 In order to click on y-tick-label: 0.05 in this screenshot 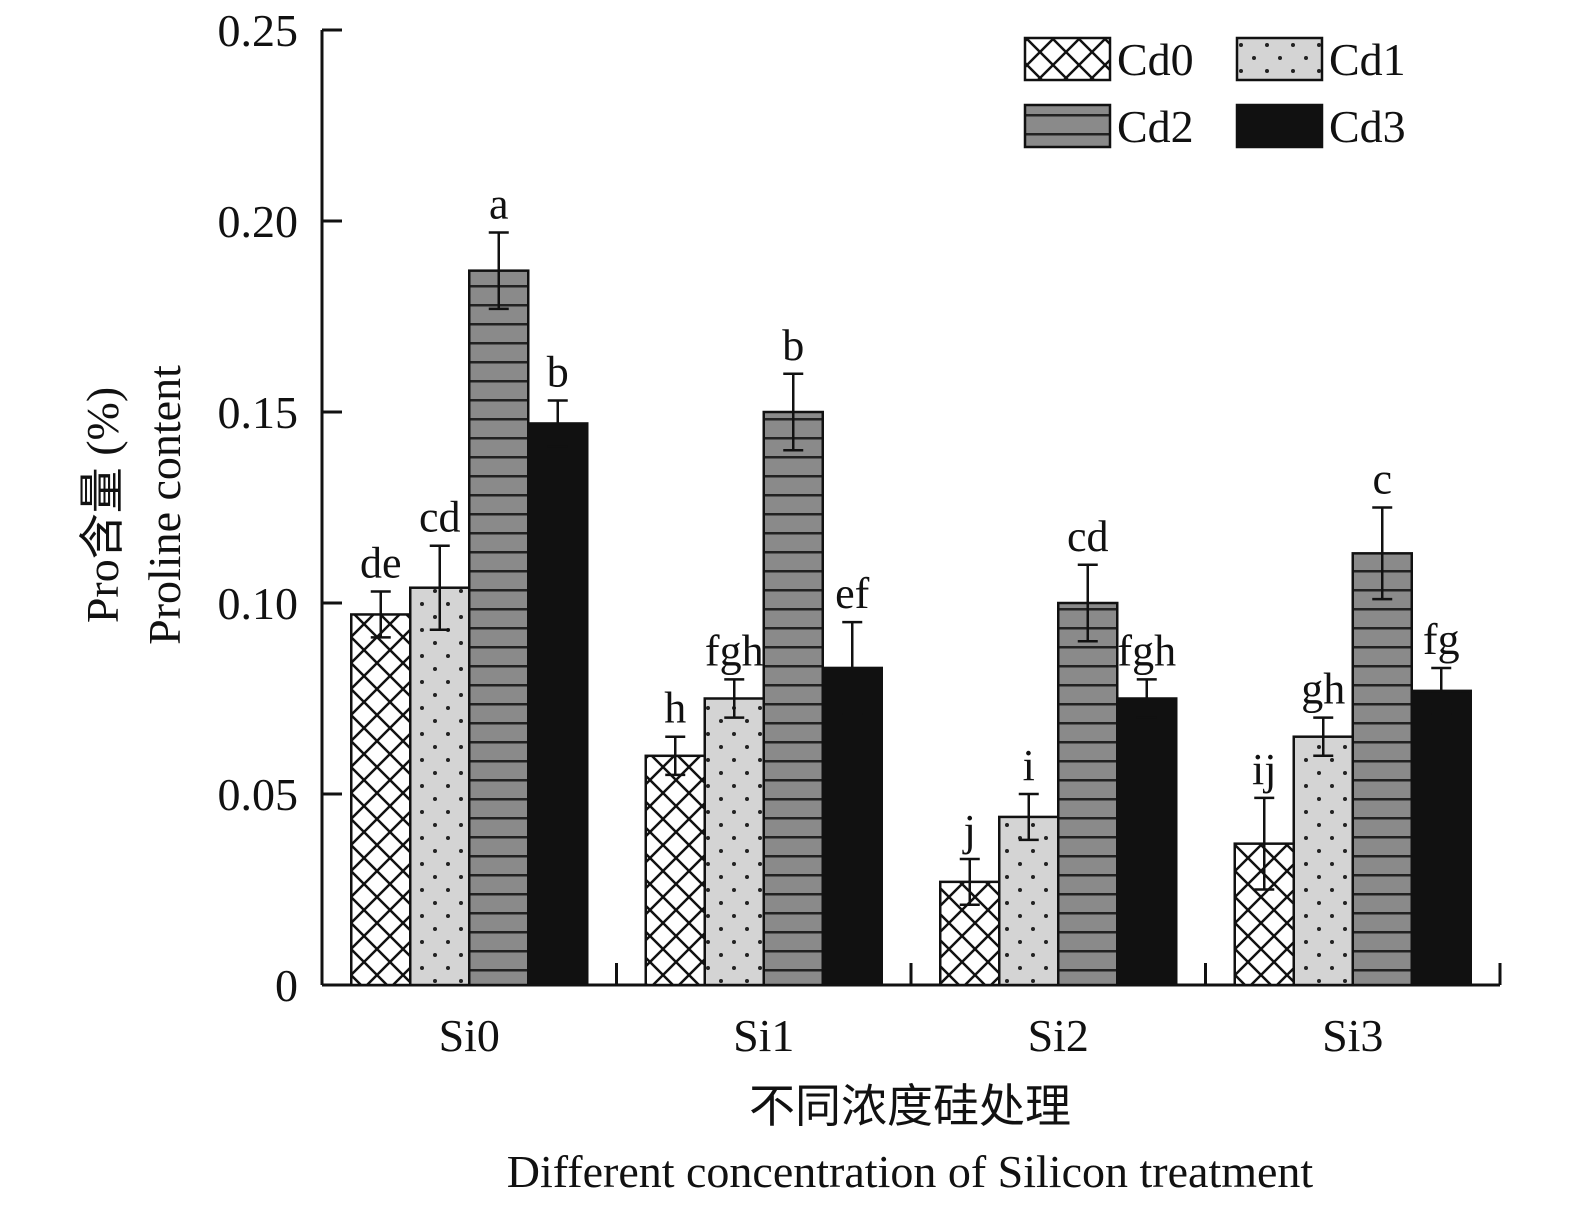, I will do `click(258, 794)`.